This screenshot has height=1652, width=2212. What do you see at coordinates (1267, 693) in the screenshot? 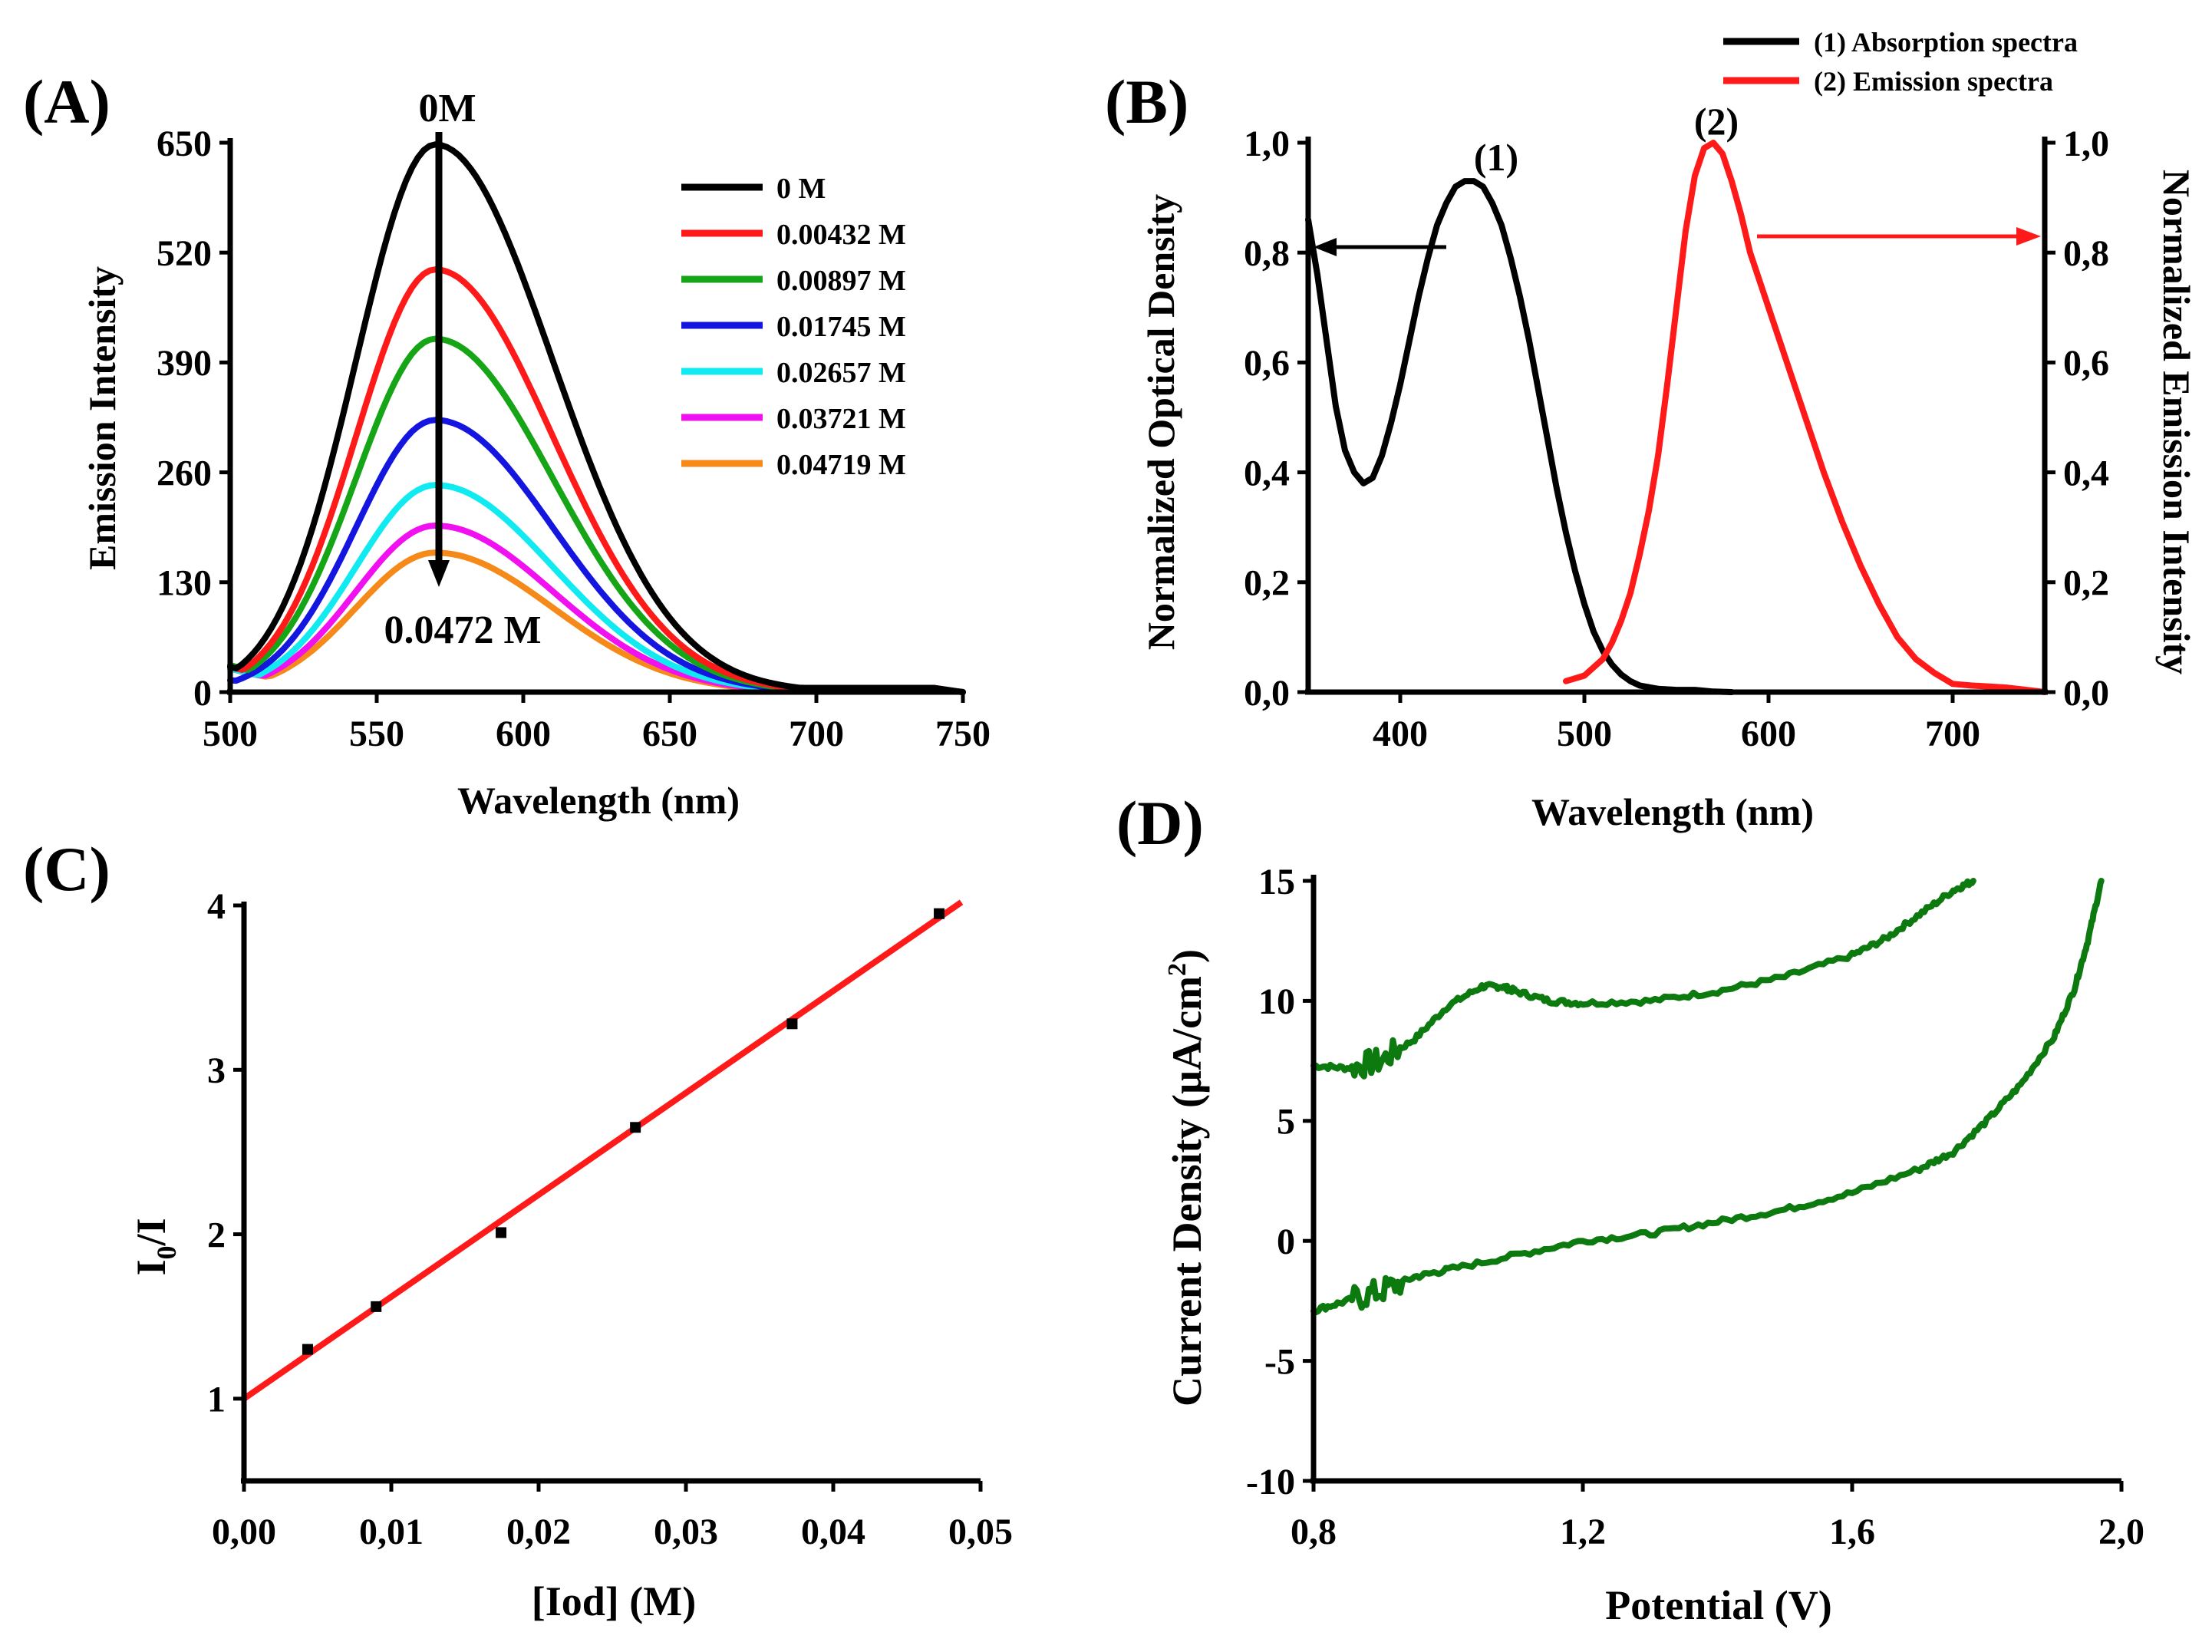
I see `y-tick-label: 0,0` at bounding box center [1267, 693].